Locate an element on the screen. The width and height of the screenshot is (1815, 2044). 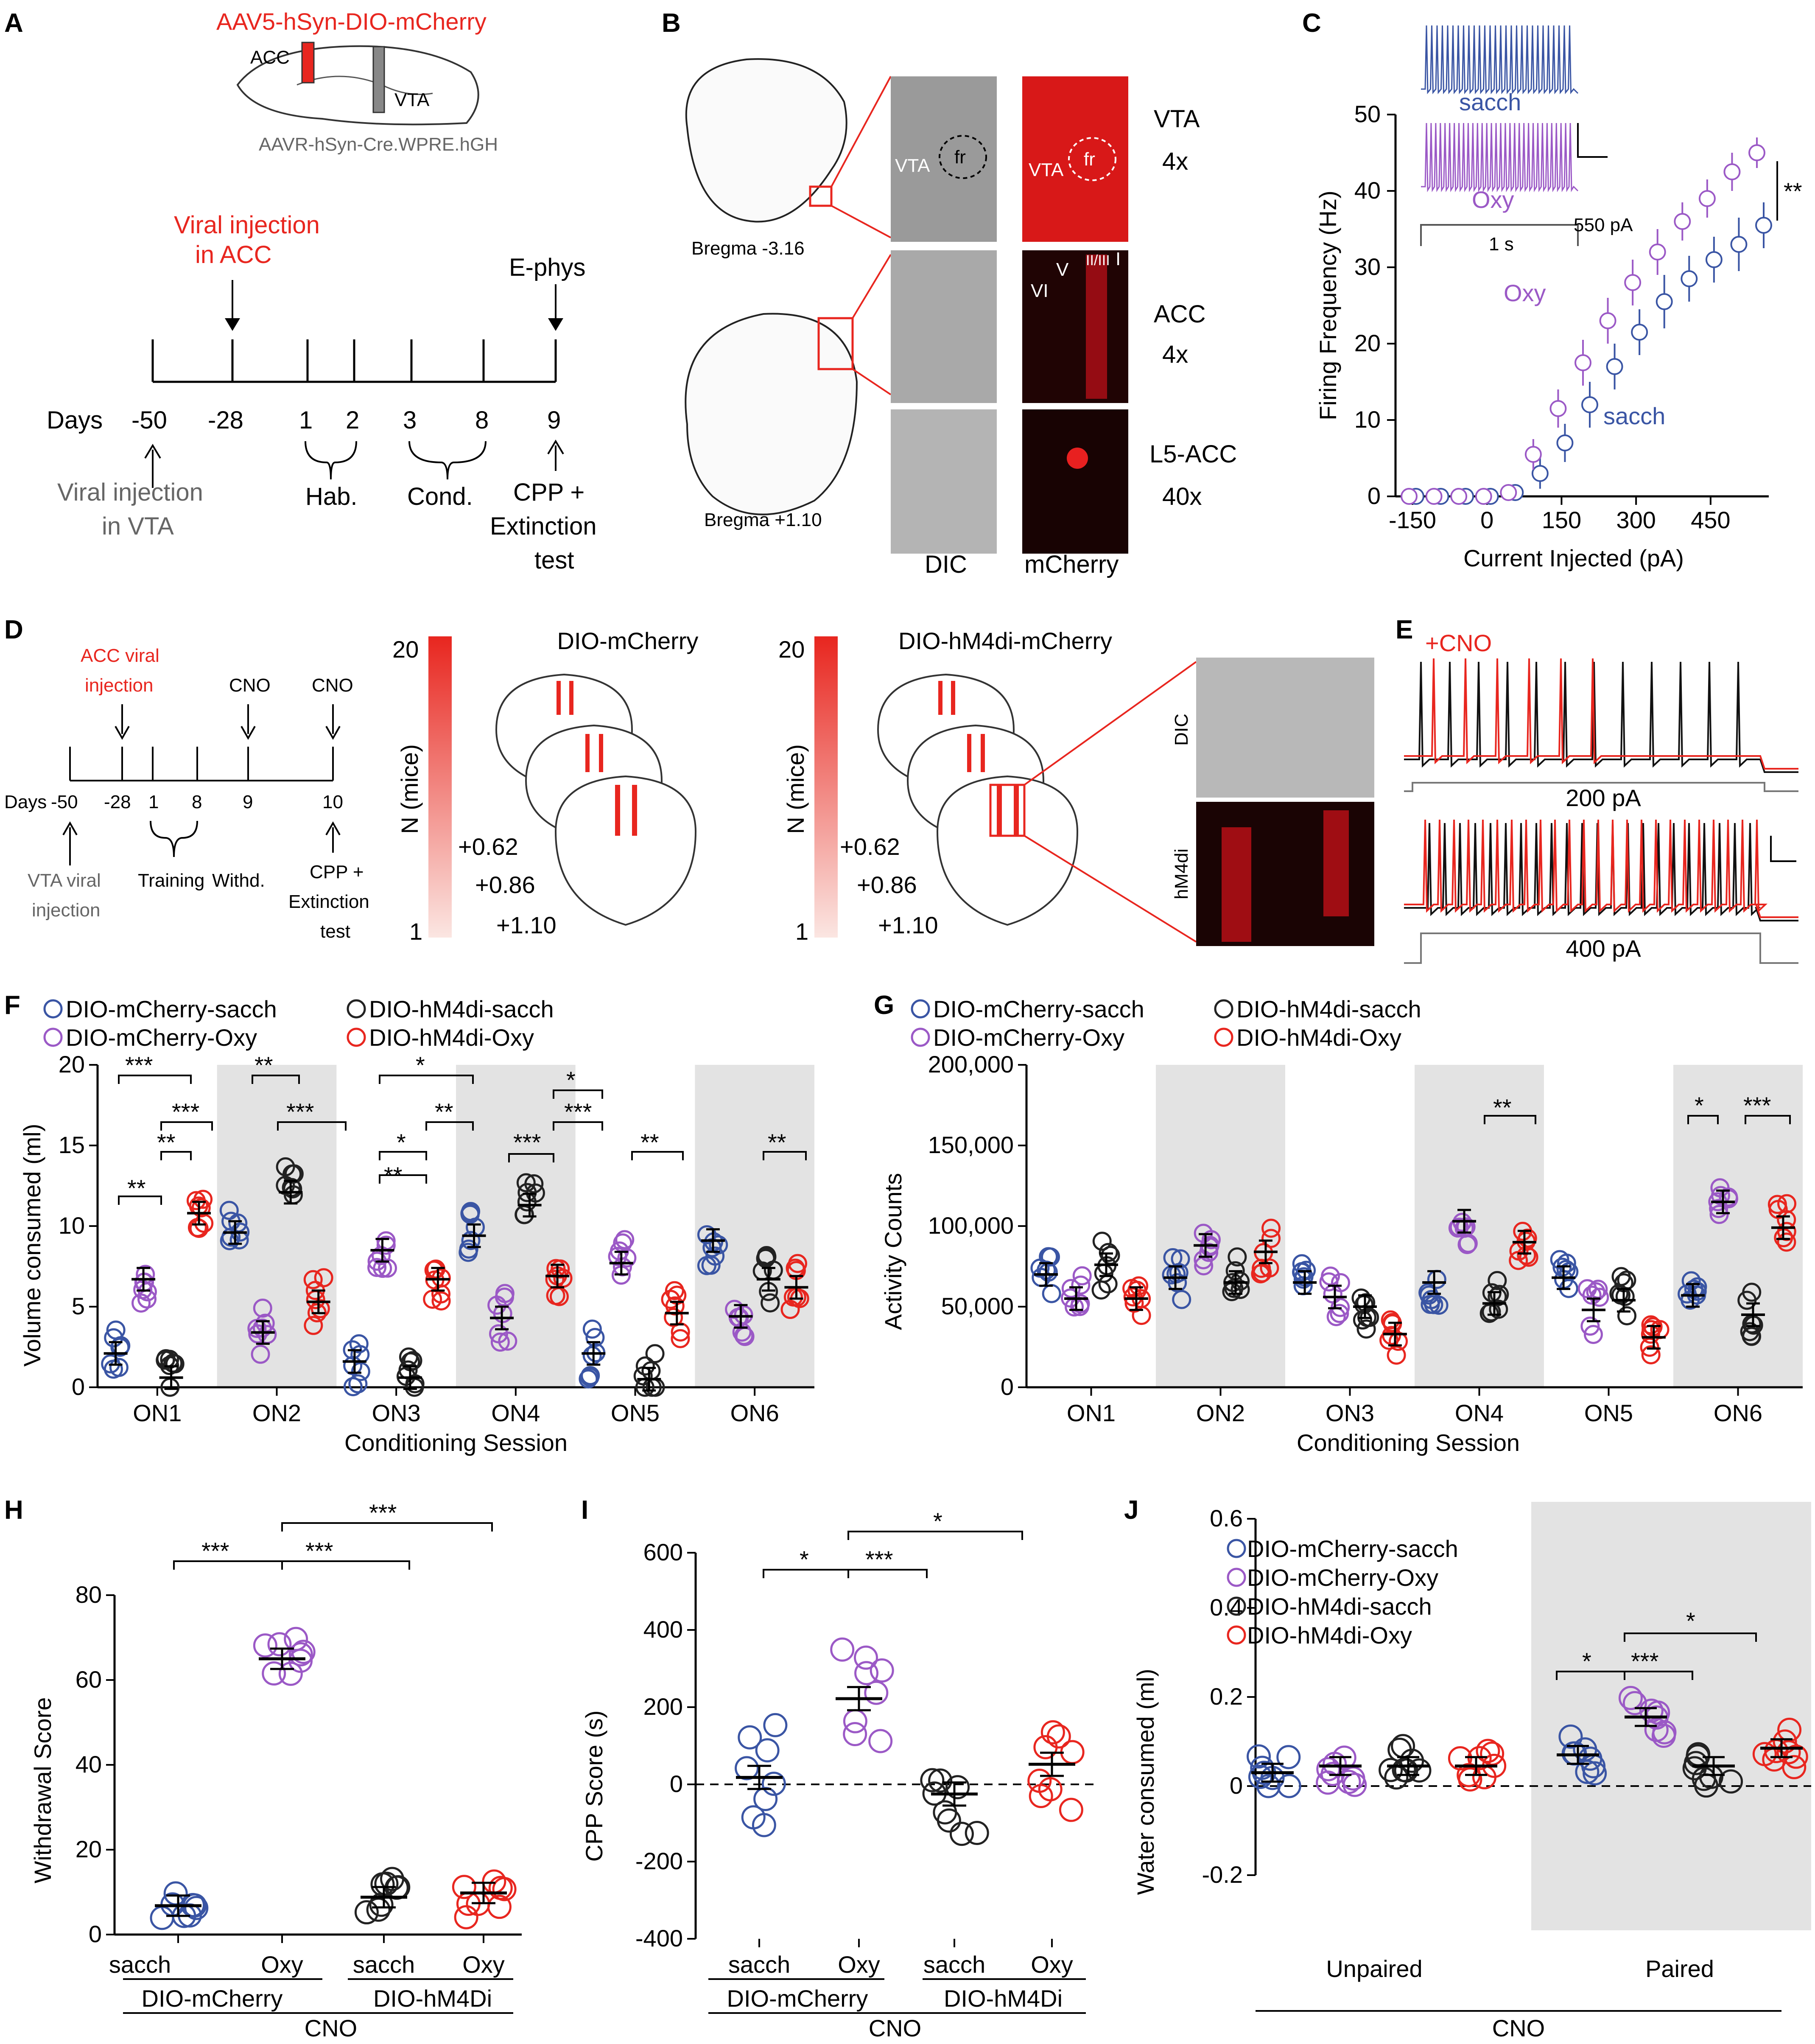
panel-letter-c: C is located at coordinates (1311, 23).